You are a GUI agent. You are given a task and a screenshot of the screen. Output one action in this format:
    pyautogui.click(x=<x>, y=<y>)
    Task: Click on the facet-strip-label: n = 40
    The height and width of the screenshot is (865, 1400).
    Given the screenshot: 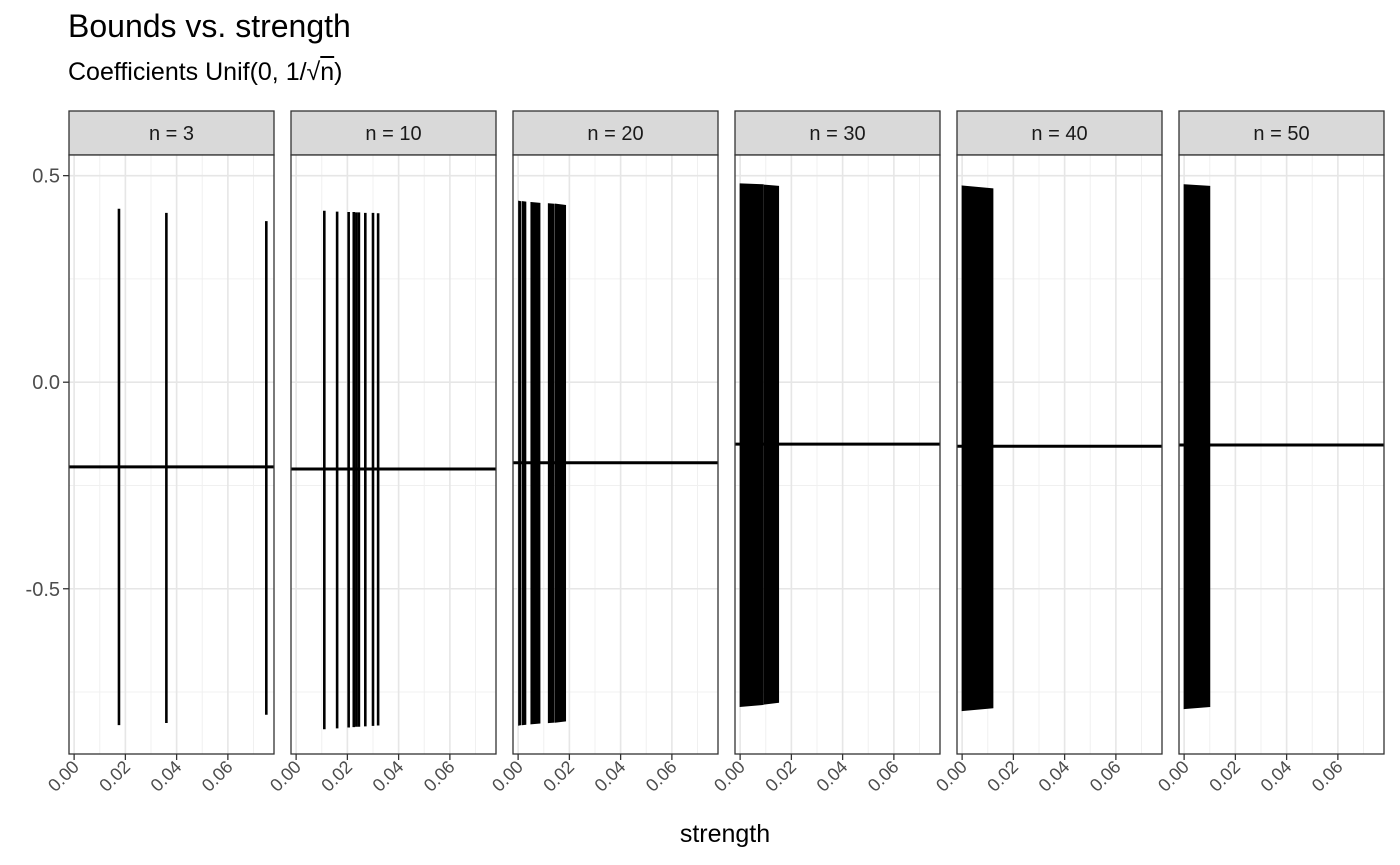 What is the action you would take?
    pyautogui.click(x=1059, y=134)
    